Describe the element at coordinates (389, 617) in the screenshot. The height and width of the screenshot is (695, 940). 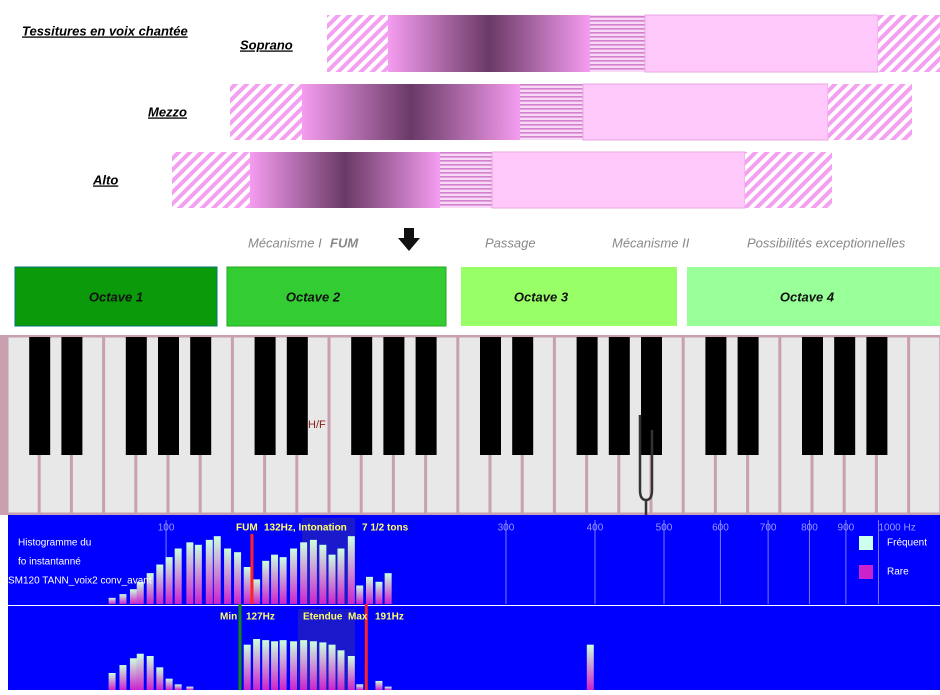
I see `max-value: 191Hz` at that location.